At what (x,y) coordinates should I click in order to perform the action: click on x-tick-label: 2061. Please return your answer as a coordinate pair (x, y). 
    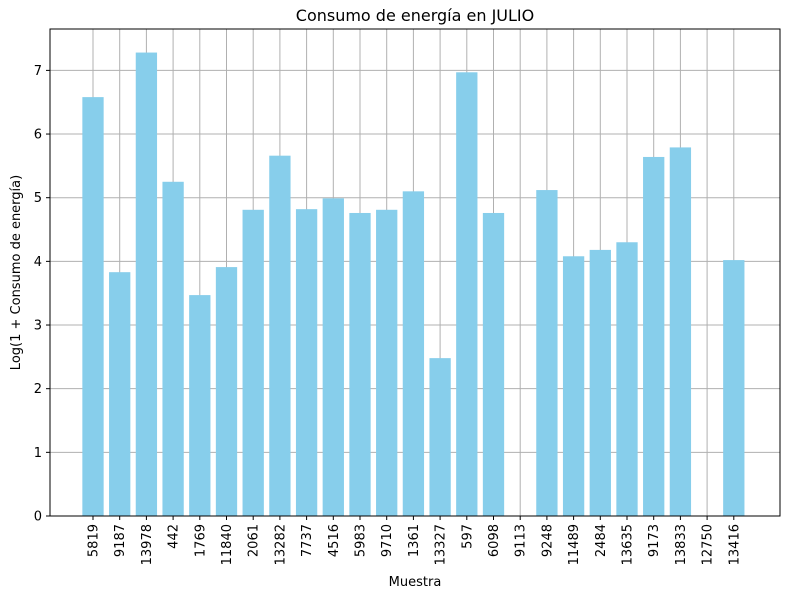
    Looking at the image, I should click on (254, 540).